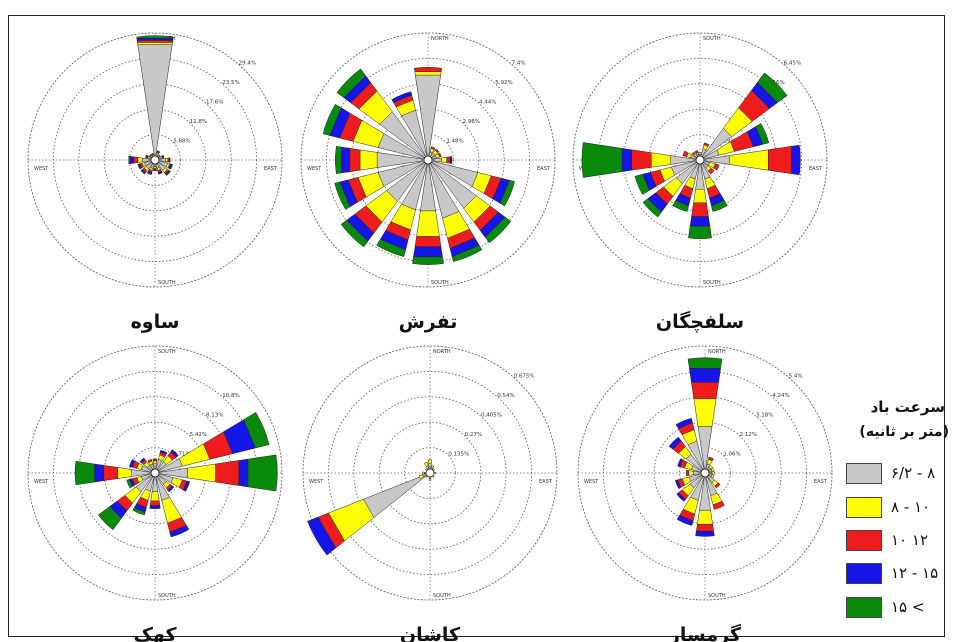  Describe the element at coordinates (214, 103) in the screenshot. I see `ring-label: 17.6%` at that location.